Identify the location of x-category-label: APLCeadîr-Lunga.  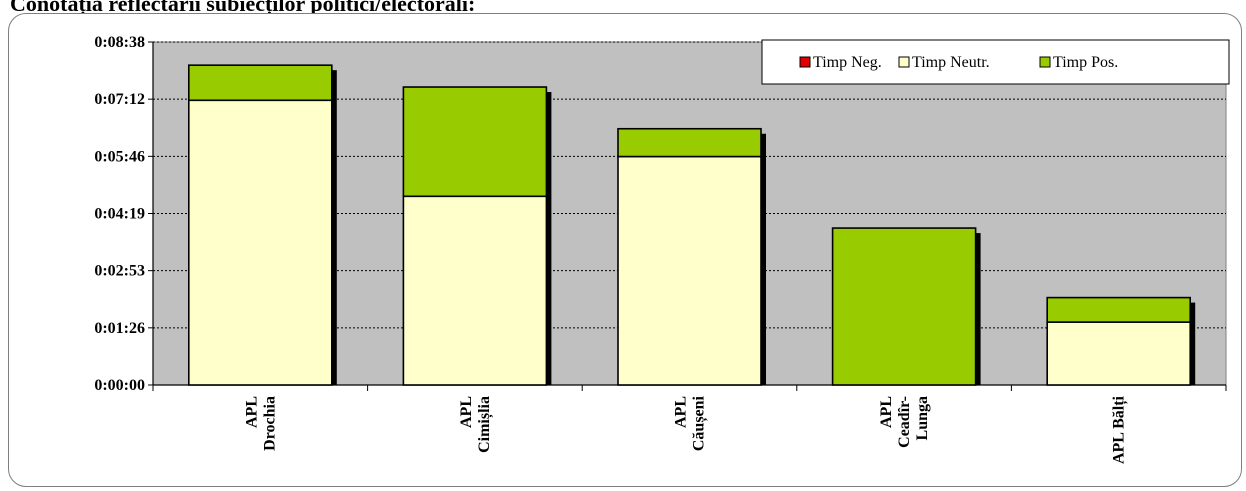
(904, 422).